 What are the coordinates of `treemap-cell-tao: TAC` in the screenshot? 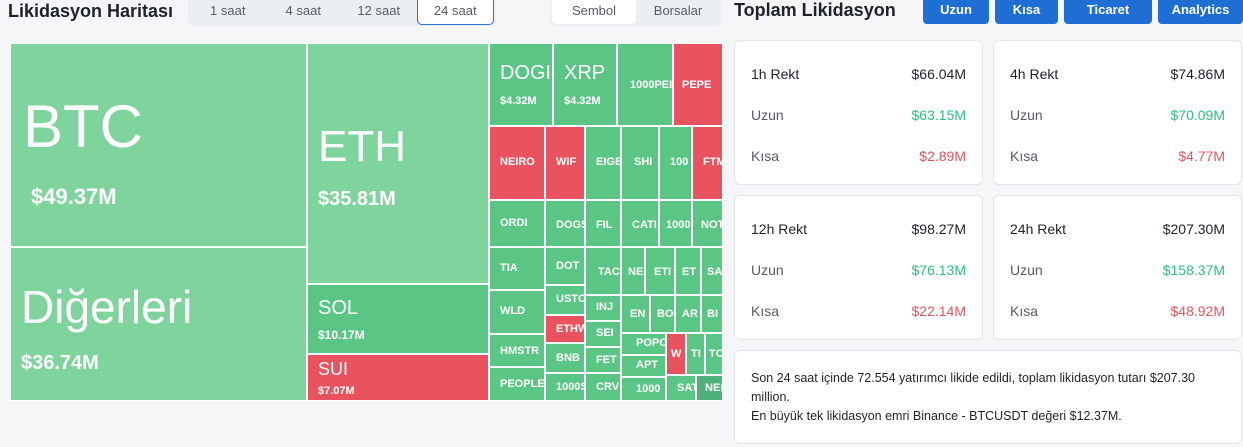 It's located at (603, 271).